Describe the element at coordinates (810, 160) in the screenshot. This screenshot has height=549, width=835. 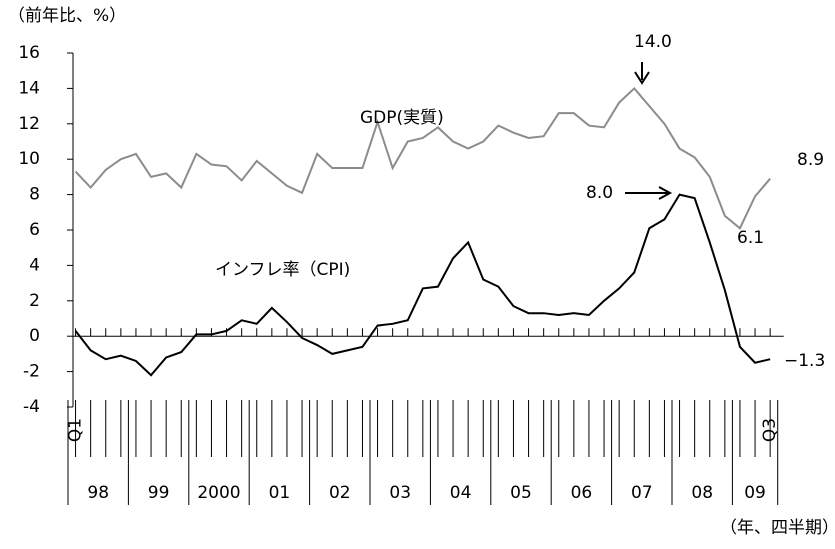
I see `annotation: 8.9` at that location.